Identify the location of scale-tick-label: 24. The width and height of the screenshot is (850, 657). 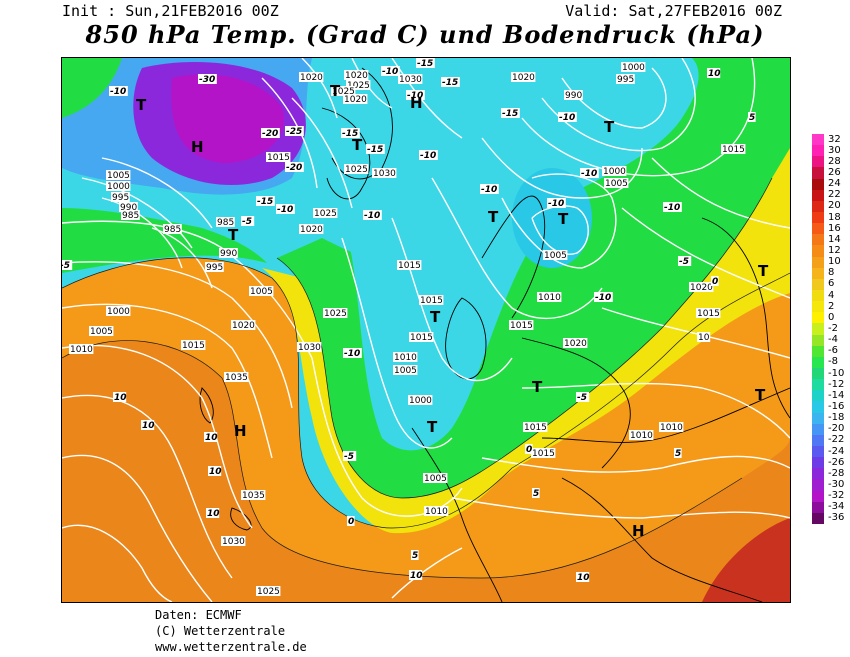
(834, 184).